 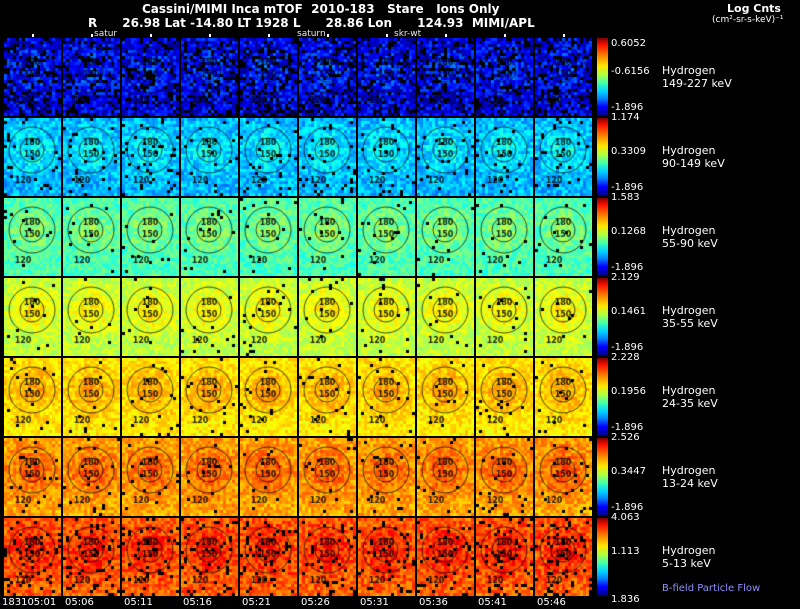 I want to click on row-label: Hydrogen 35-55 keV, so click(x=690, y=317).